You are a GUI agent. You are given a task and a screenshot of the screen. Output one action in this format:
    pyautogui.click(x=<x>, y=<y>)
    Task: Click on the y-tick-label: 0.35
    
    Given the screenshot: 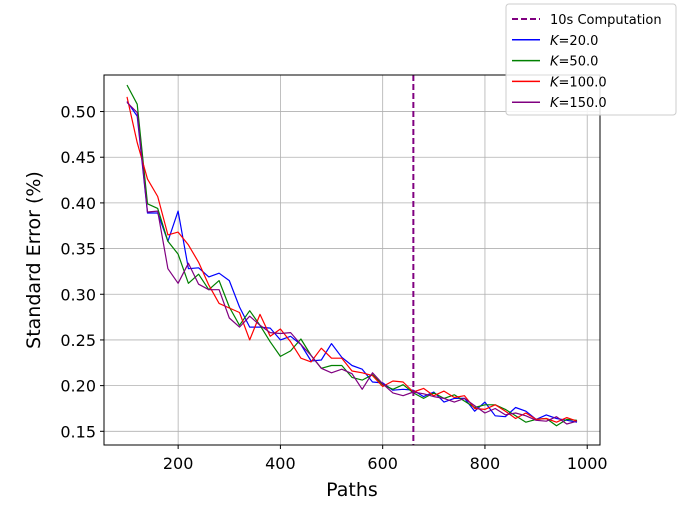 What is the action you would take?
    pyautogui.click(x=78, y=249)
    